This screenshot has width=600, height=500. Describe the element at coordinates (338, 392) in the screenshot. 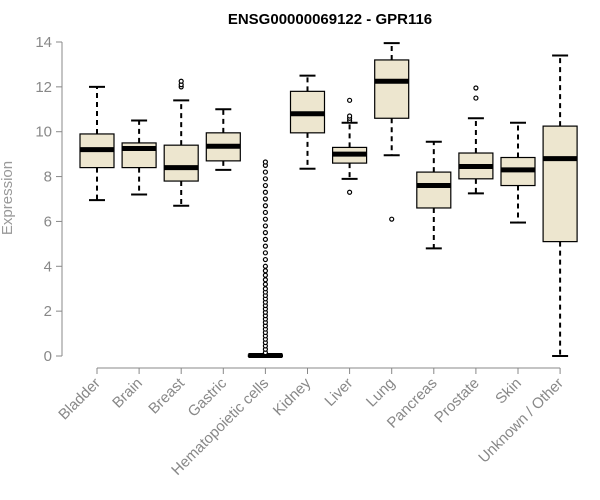

I see `x-category-label: Liver` at that location.